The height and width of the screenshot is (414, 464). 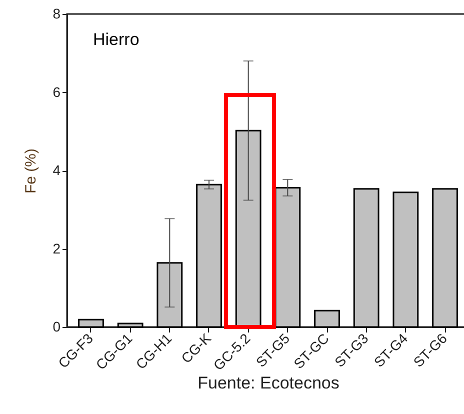 I want to click on y-axis-title: Fe (%), so click(x=31, y=171).